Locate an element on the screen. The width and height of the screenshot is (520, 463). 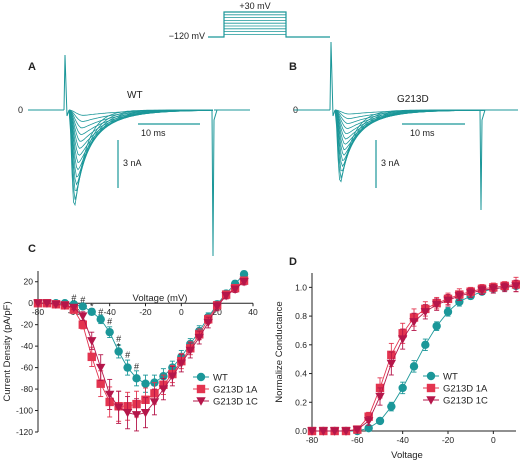
panel-b-letter: B is located at coordinates (293, 67).